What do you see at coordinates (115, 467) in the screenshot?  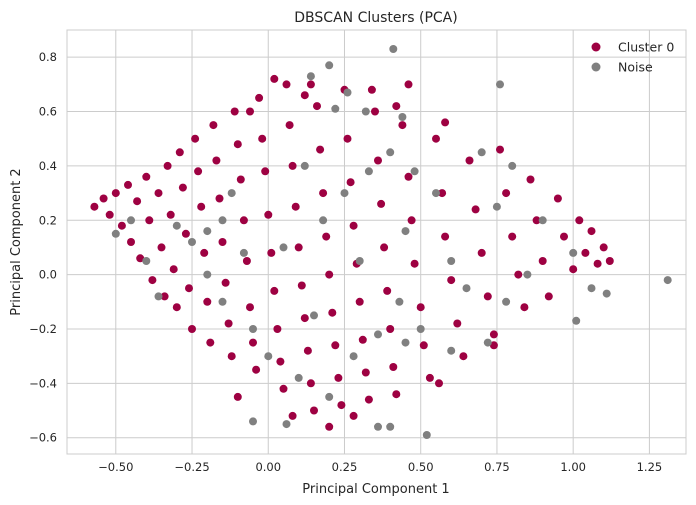 I see `x-tick-label: −0.50` at bounding box center [115, 467].